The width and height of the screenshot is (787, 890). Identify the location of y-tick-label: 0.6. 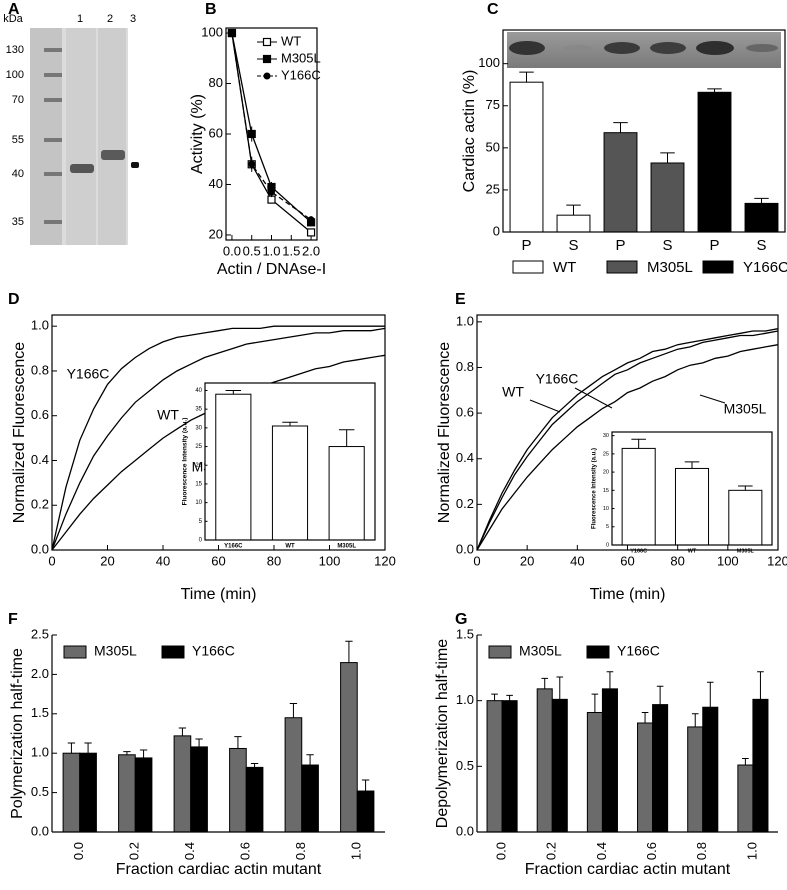
(40, 414).